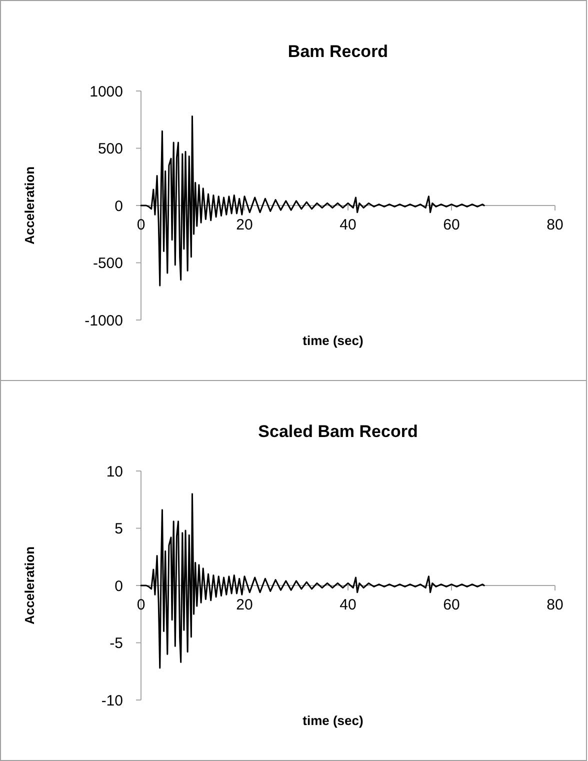 The height and width of the screenshot is (761, 588). I want to click on y-tick-label: 500, so click(110, 149).